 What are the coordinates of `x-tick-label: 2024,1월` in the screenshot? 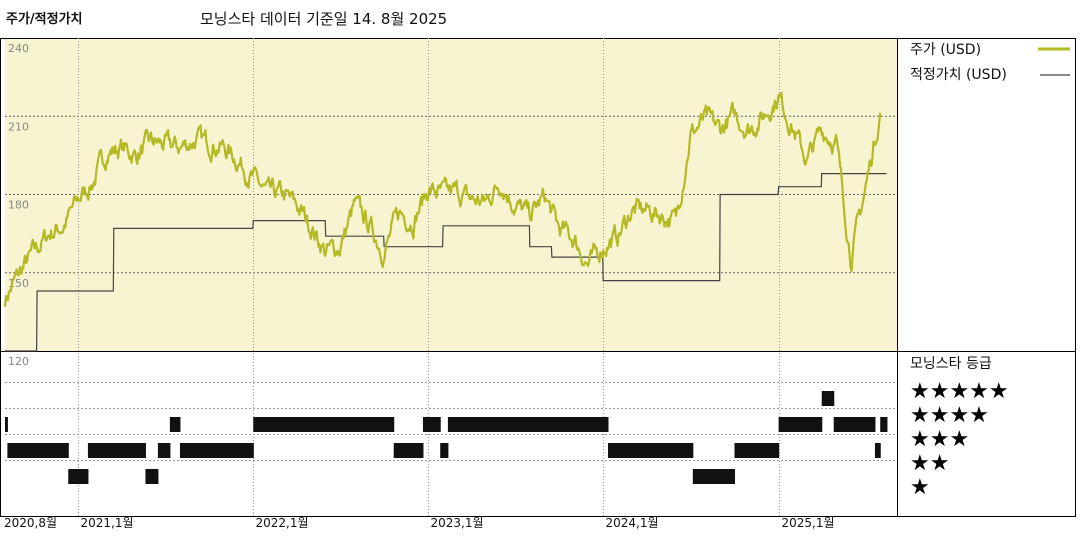 It's located at (632, 523).